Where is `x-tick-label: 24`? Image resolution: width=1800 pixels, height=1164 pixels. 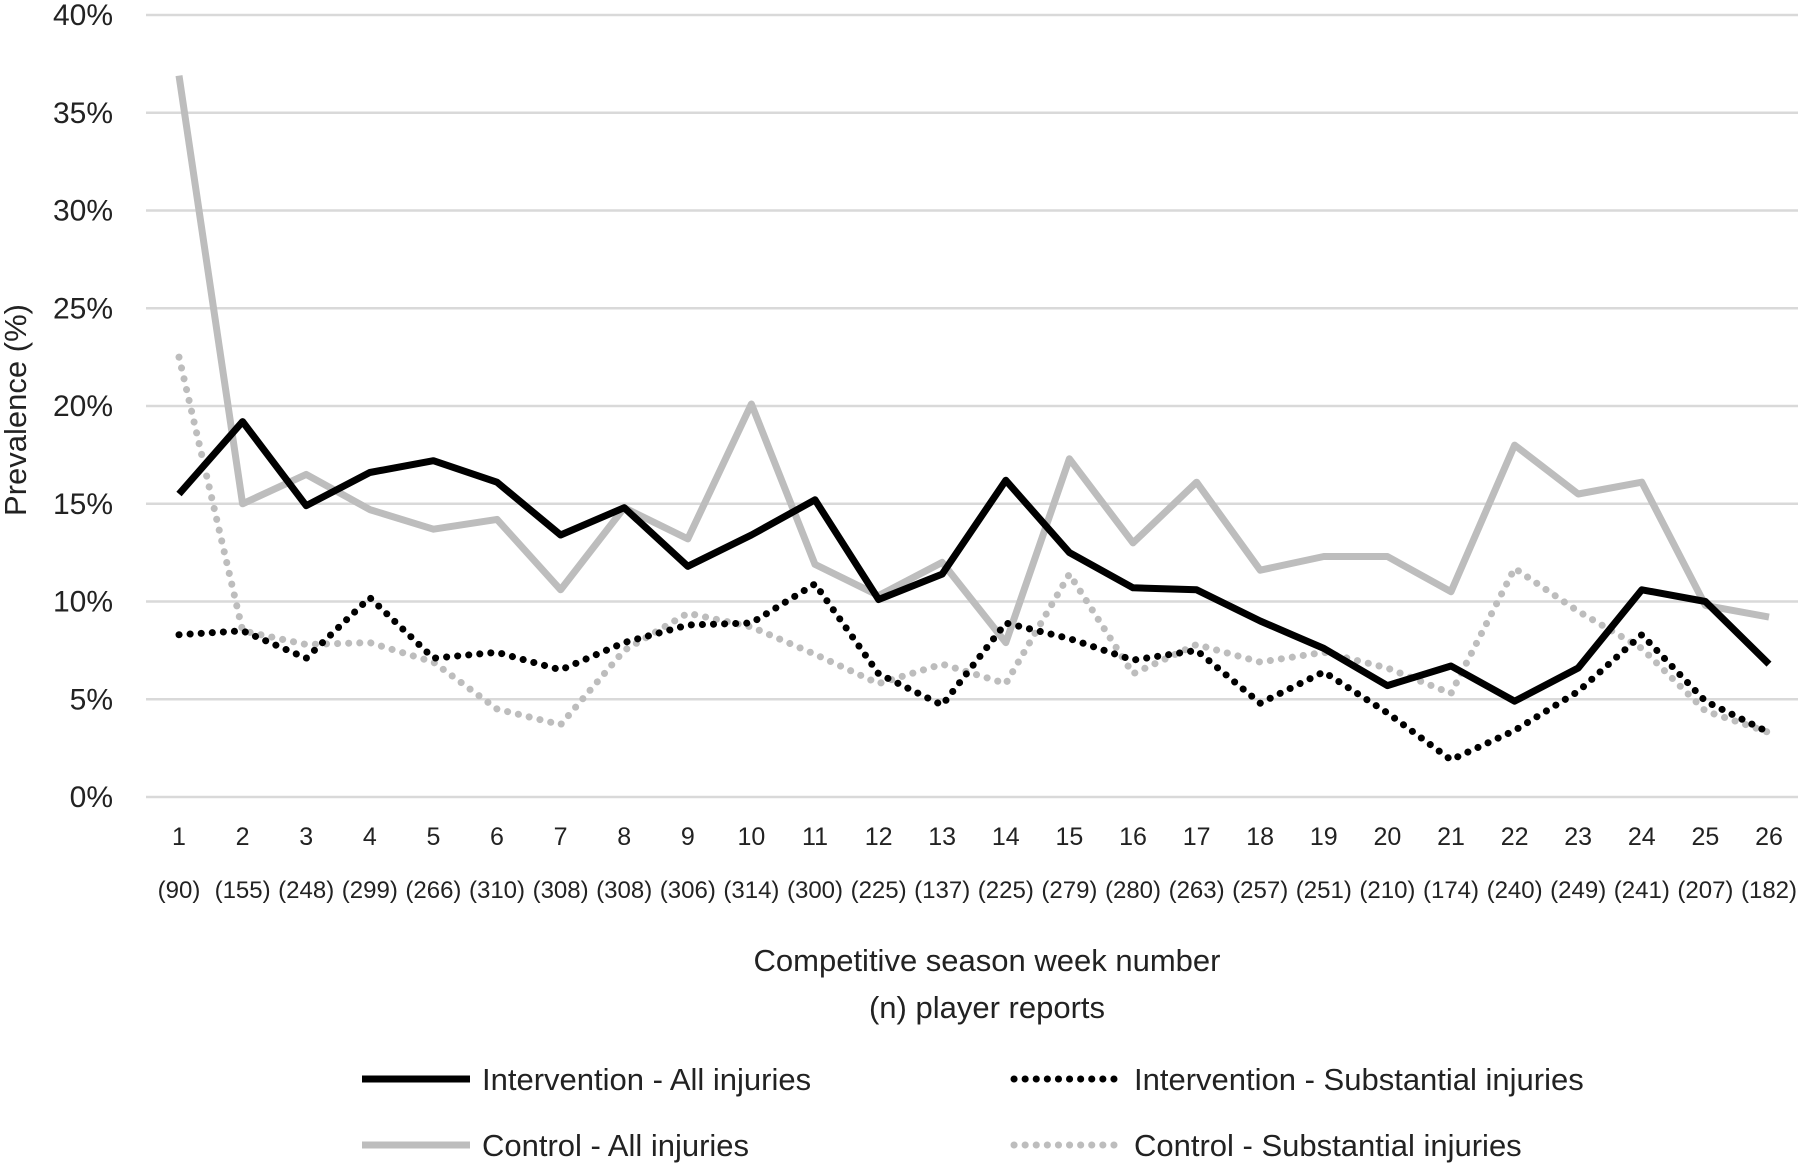
x-tick-label: 24 is located at coordinates (1642, 837).